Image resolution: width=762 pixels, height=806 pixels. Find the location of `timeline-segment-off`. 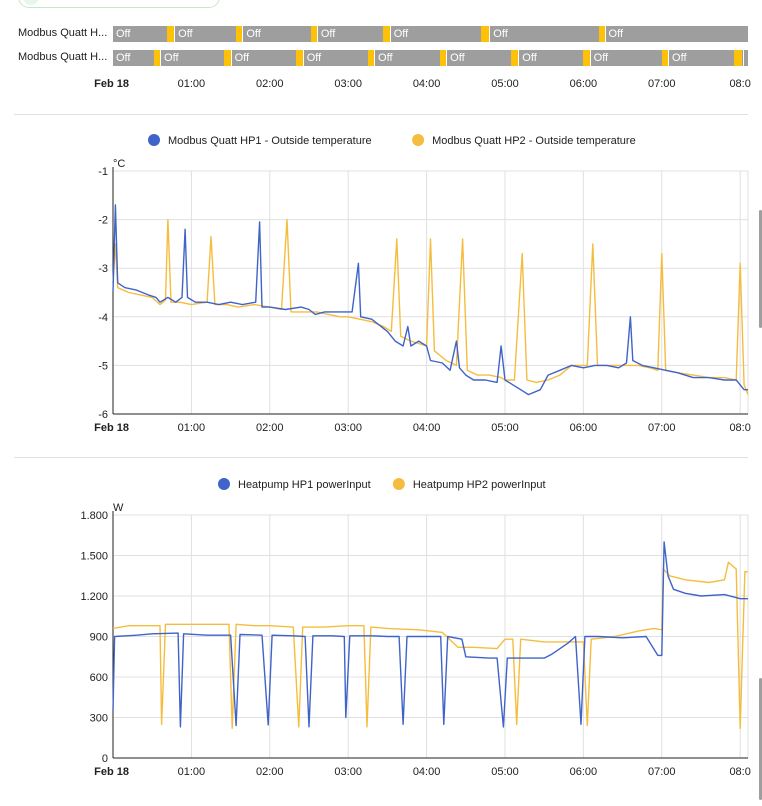

timeline-segment-off is located at coordinates (745, 58).